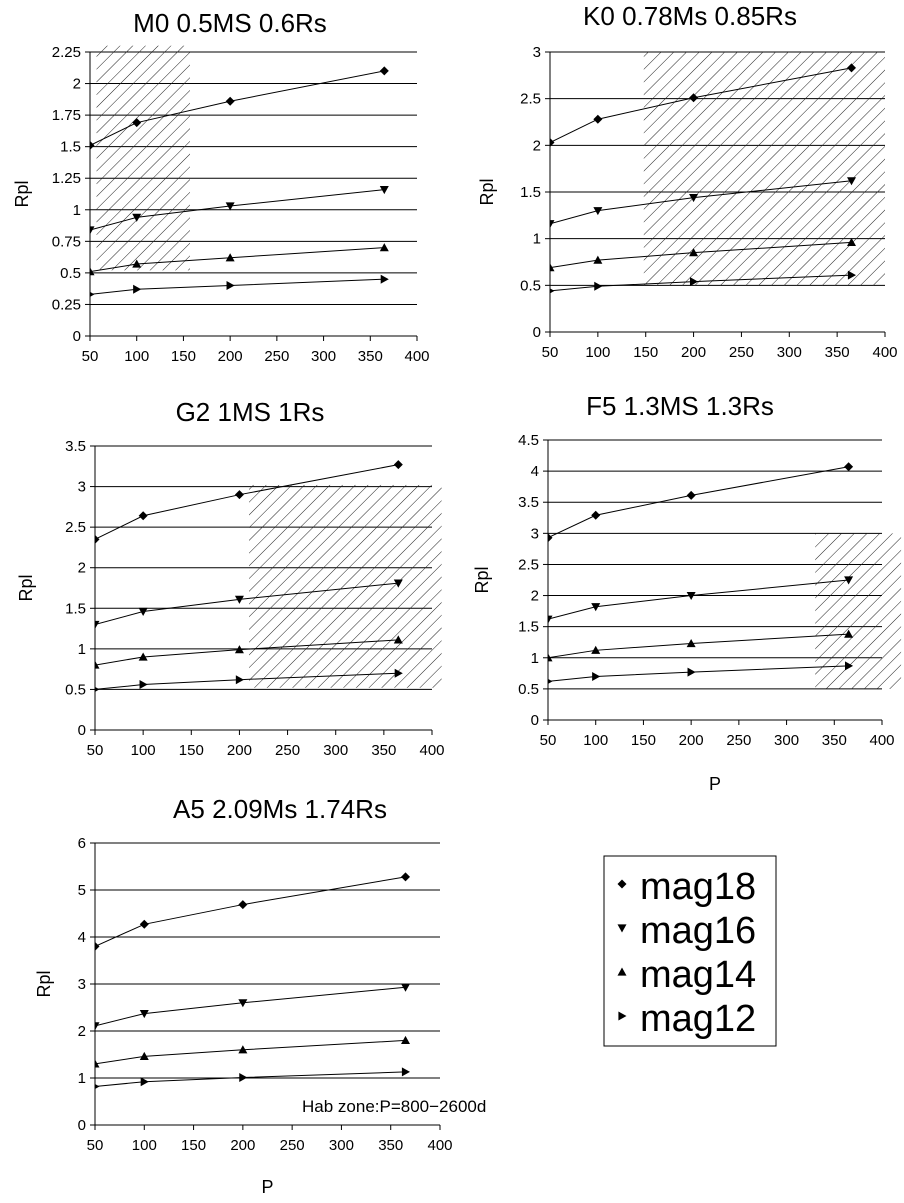 This screenshot has width=904, height=1203. What do you see at coordinates (530, 192) in the screenshot?
I see `y-tick-label: 1.5` at bounding box center [530, 192].